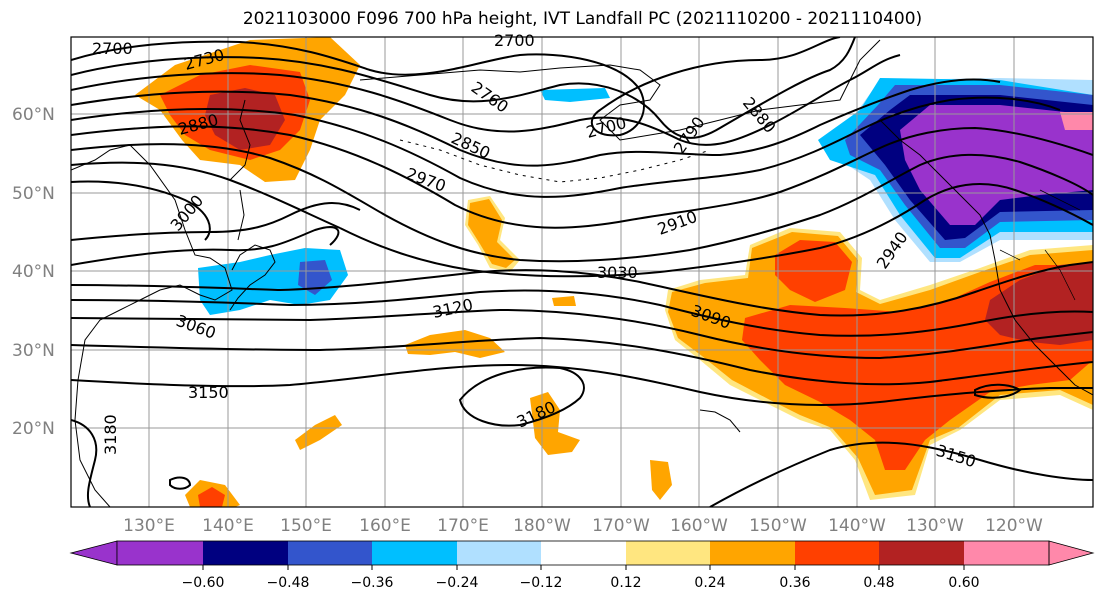 The image size is (1105, 601). What do you see at coordinates (306, 526) in the screenshot?
I see `lon-label: 150°E` at bounding box center [306, 526].